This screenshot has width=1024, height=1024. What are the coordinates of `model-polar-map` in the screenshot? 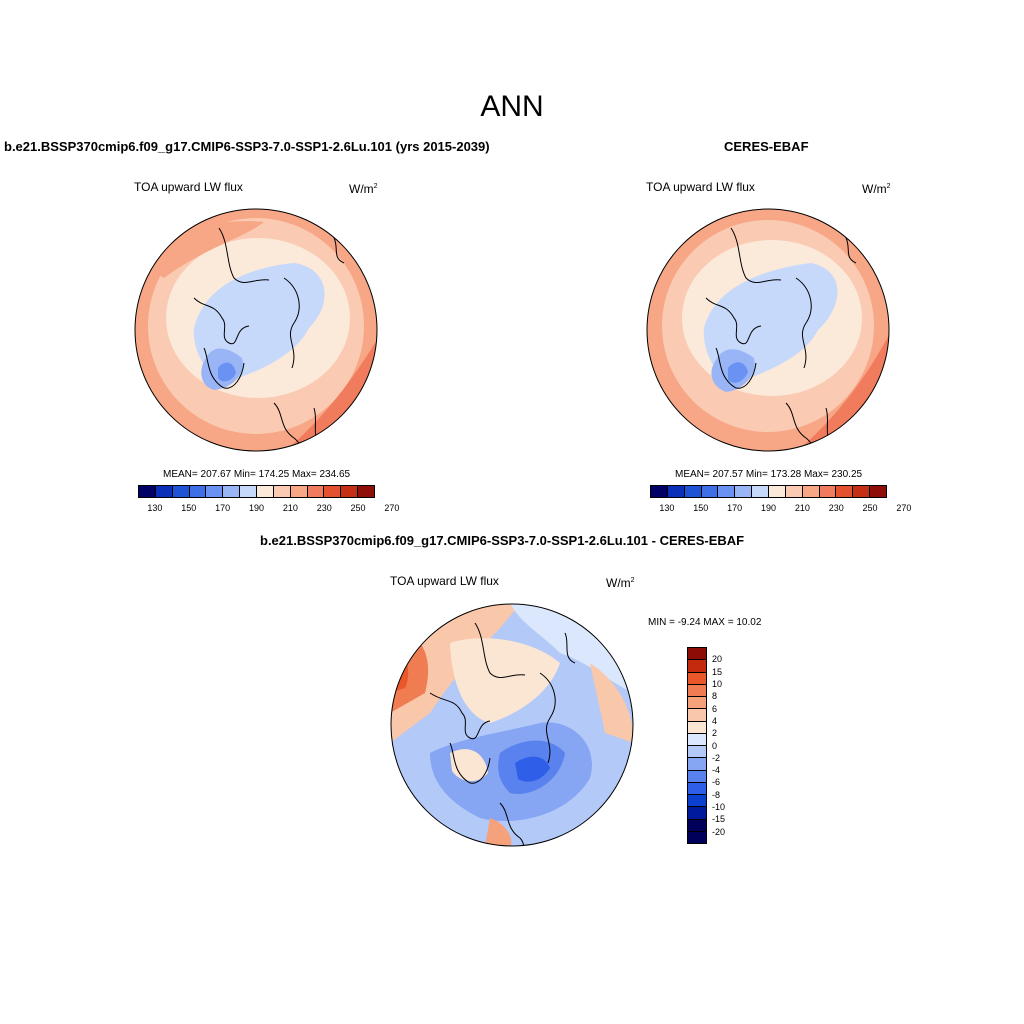 It's located at (256, 330).